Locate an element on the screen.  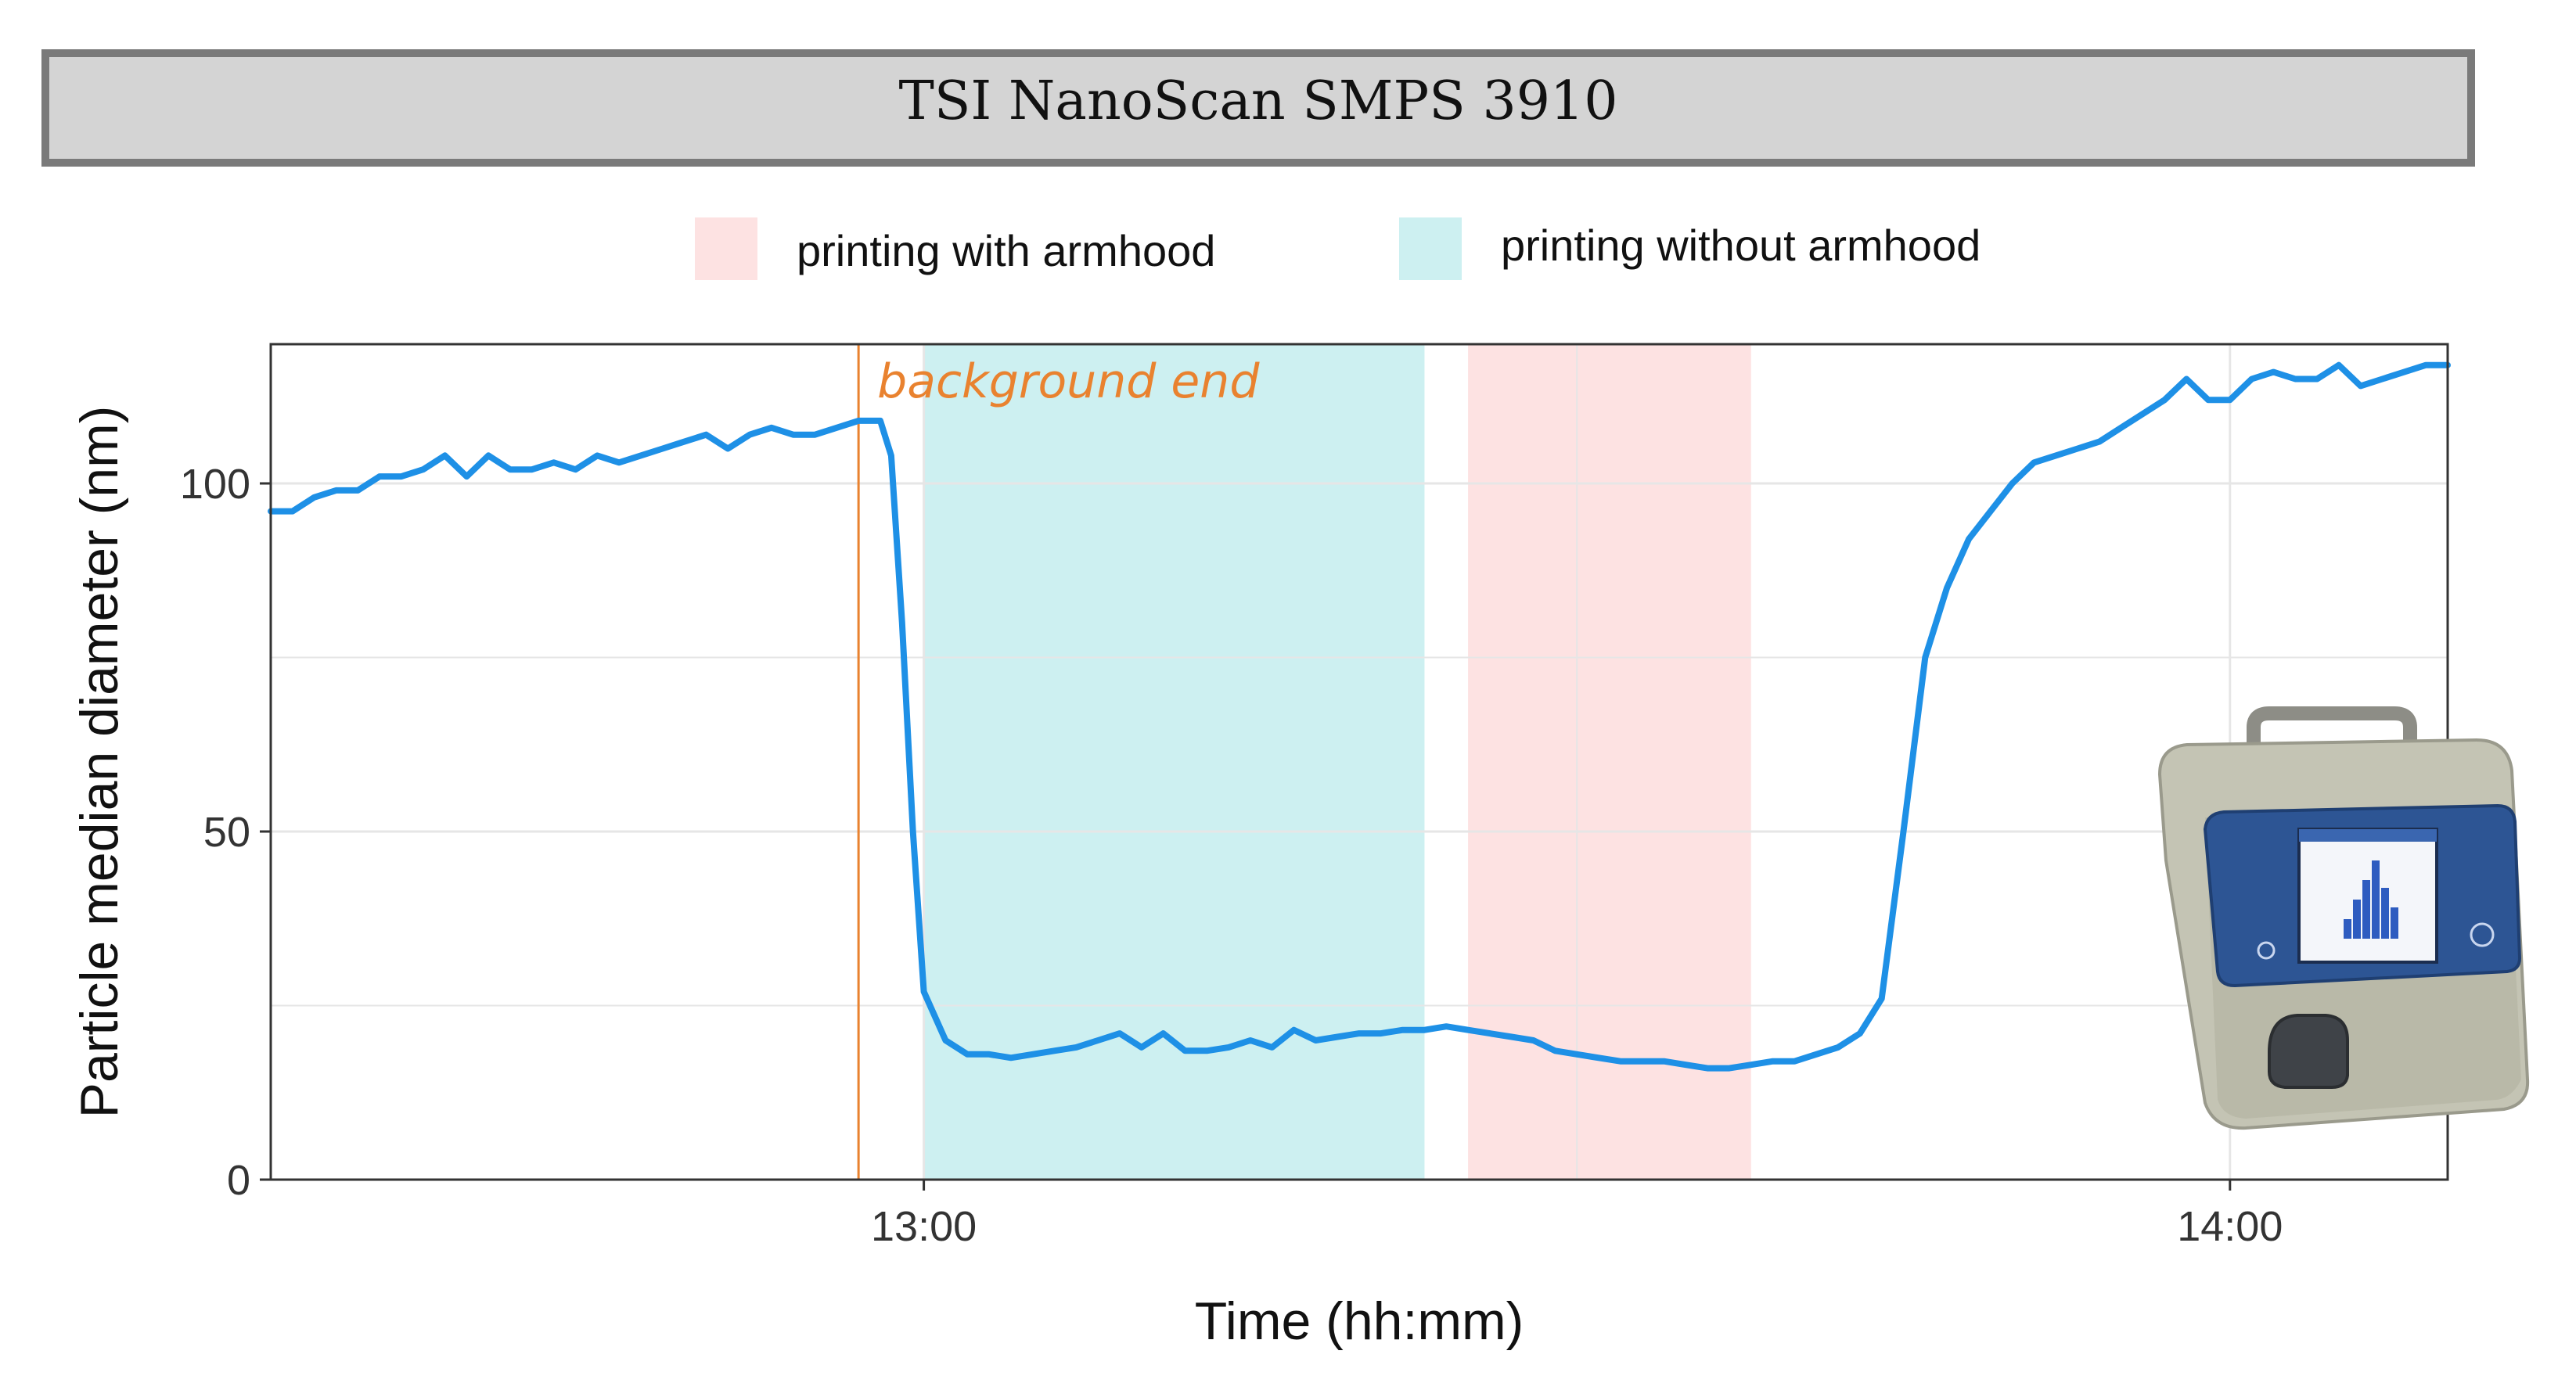
legend-label-with-armhood: printing with armhood is located at coordinates (1006, 251).